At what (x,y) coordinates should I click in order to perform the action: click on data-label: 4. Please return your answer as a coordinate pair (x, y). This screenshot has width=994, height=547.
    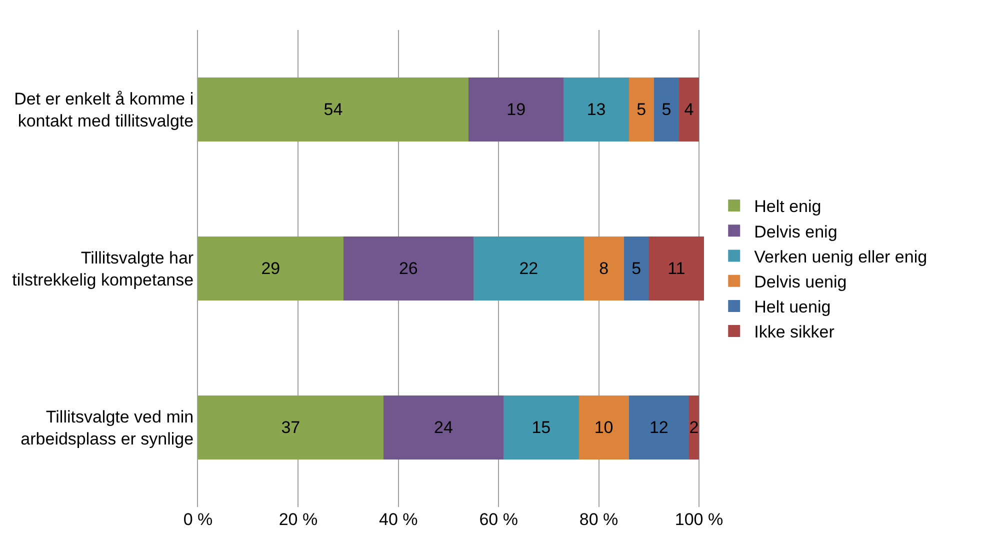
    Looking at the image, I should click on (689, 109).